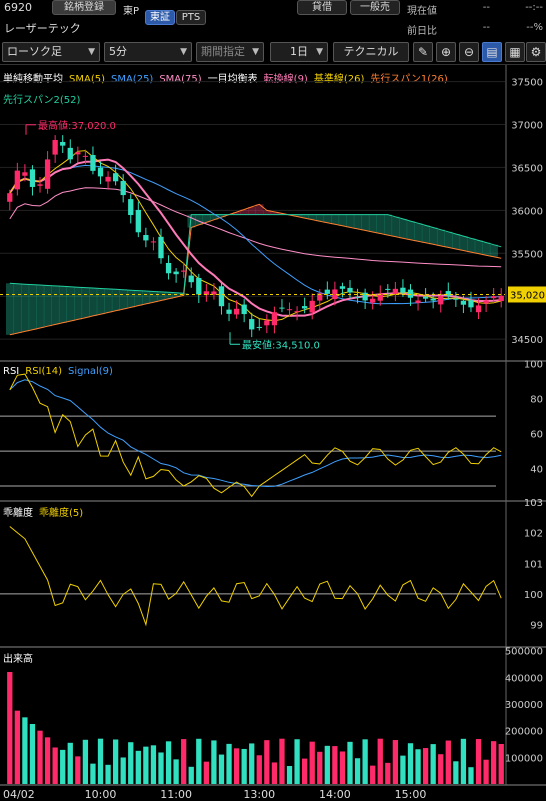  Describe the element at coordinates (322, 7) in the screenshot. I see `lend-button: 貸借` at that location.